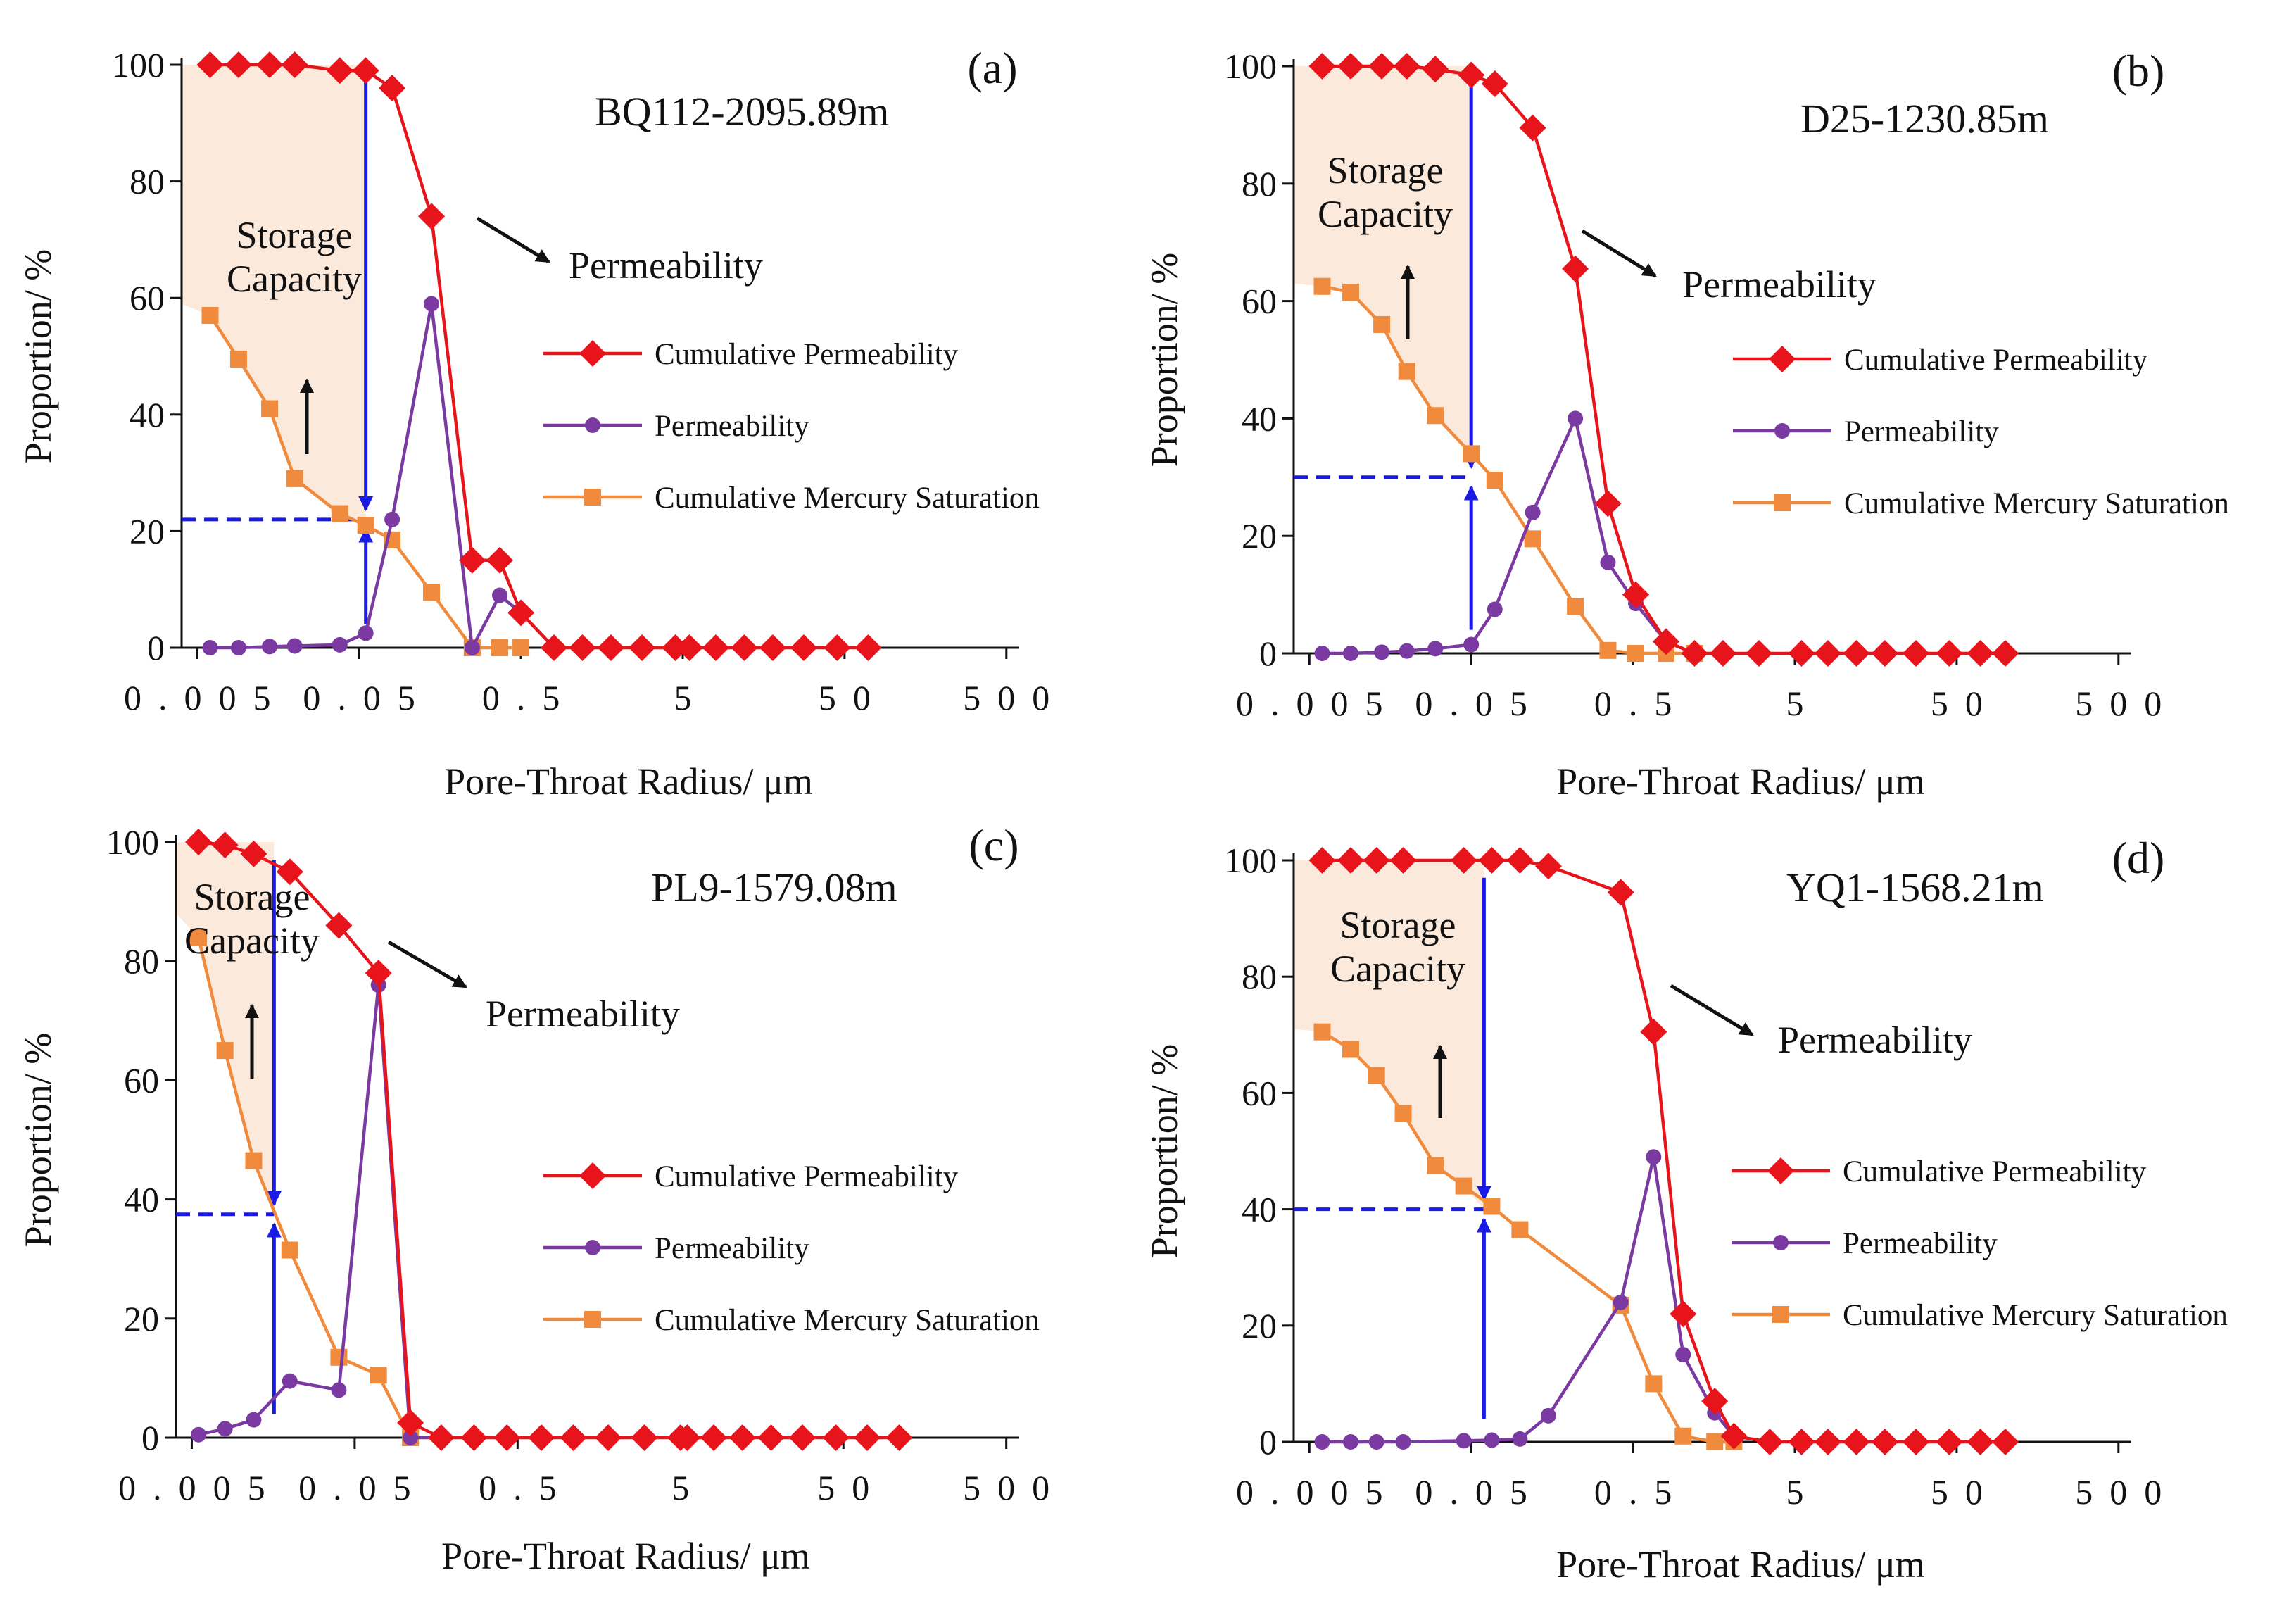 The width and height of the screenshot is (2296, 1601). What do you see at coordinates (847, 498) in the screenshot?
I see `legend-label: Cumulative Mercury Saturation` at bounding box center [847, 498].